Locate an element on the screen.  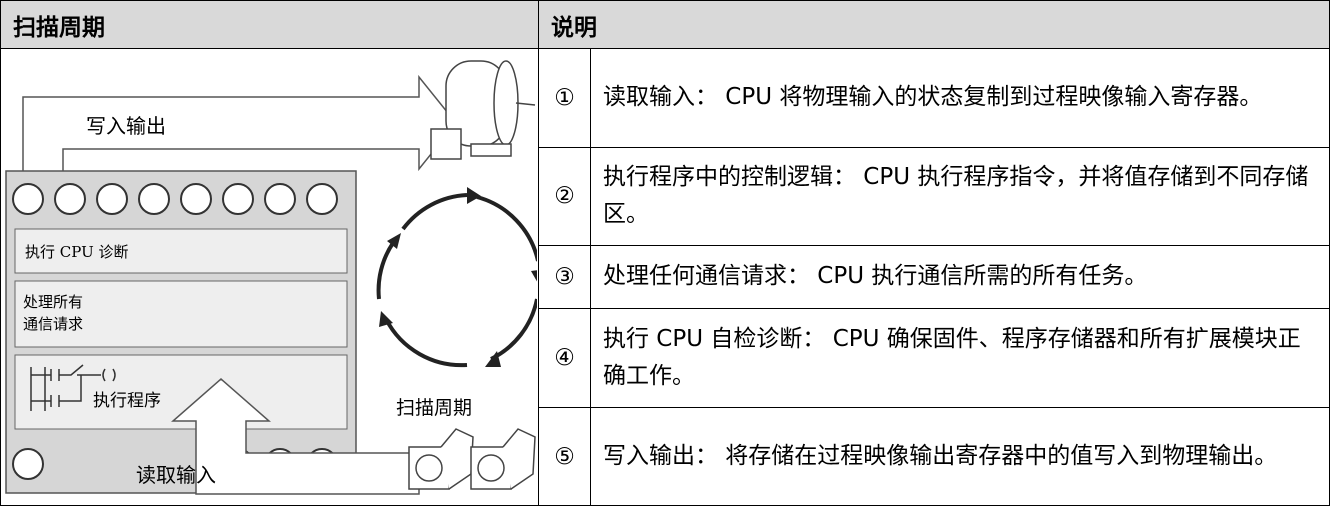
cycle-arrows is located at coordinates (458, 280).